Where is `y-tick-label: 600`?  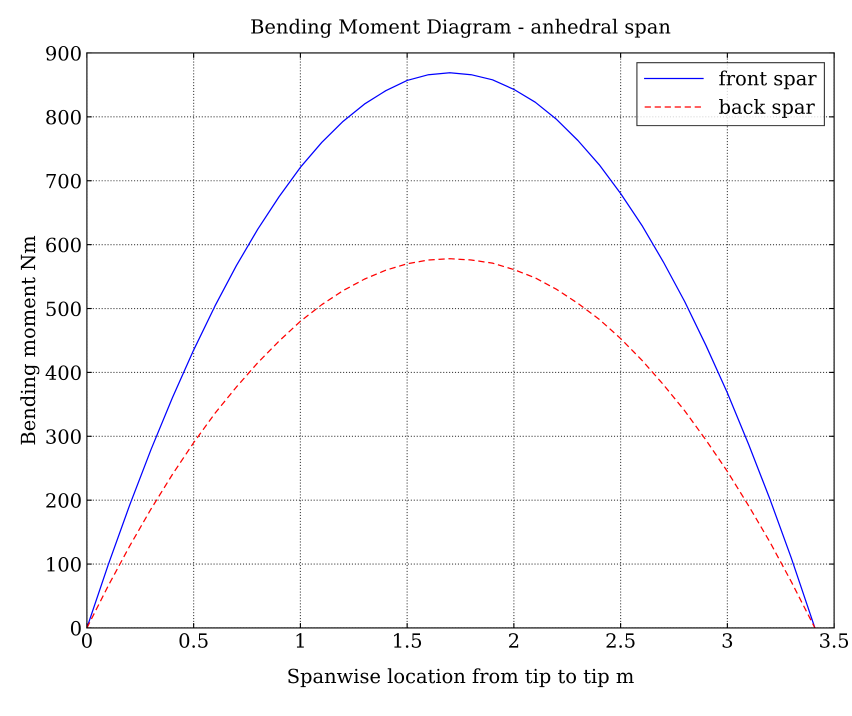
y-tick-label: 600 is located at coordinates (63, 245).